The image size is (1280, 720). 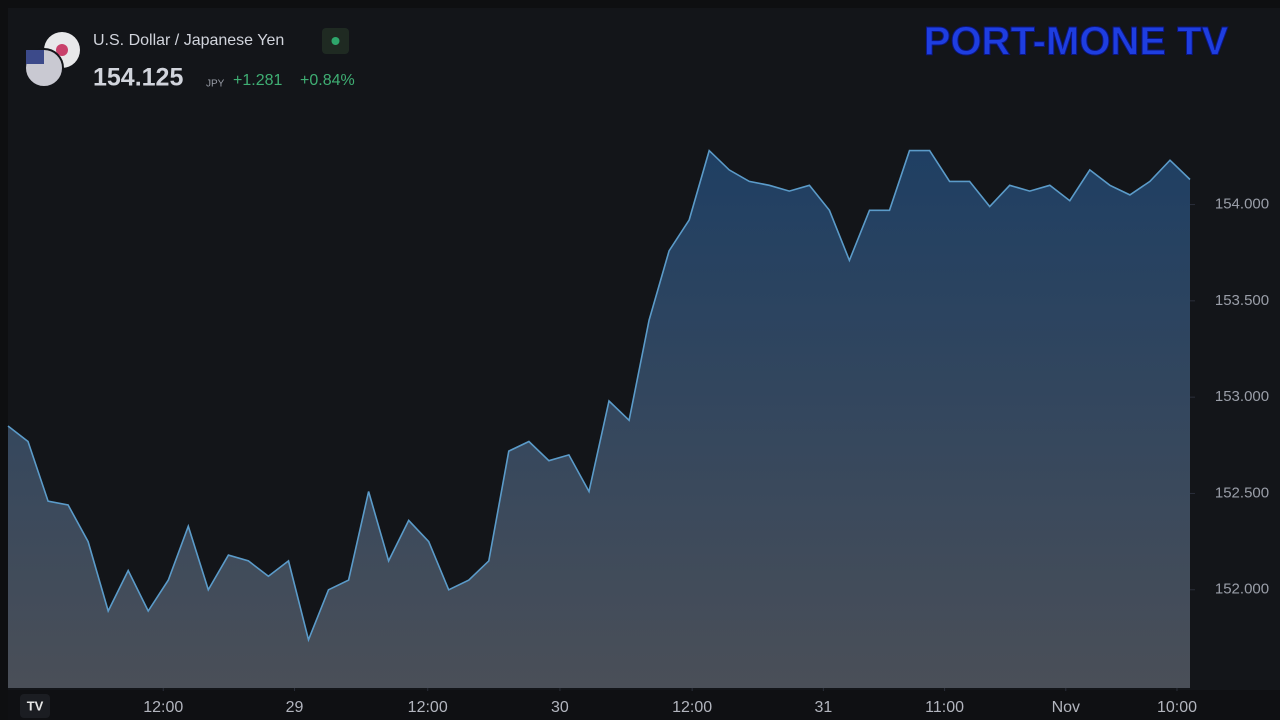 What do you see at coordinates (823, 707) in the screenshot?
I see `x-tick-label: 31` at bounding box center [823, 707].